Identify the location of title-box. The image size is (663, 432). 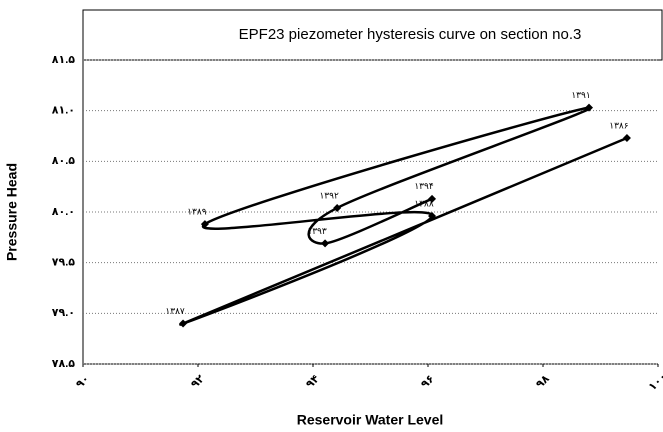
(372, 35).